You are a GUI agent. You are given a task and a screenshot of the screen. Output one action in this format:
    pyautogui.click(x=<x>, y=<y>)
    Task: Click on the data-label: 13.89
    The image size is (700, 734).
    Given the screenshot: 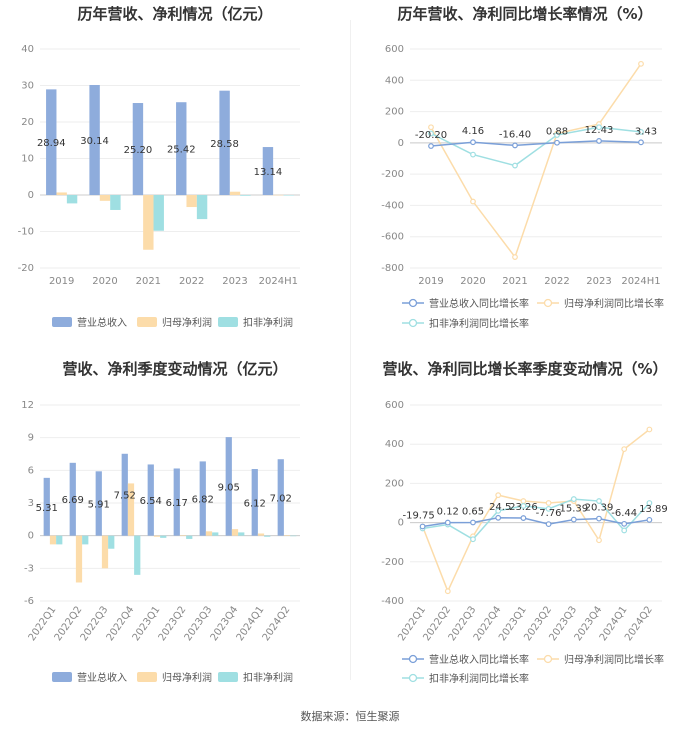 What is the action you would take?
    pyautogui.click(x=653, y=509)
    